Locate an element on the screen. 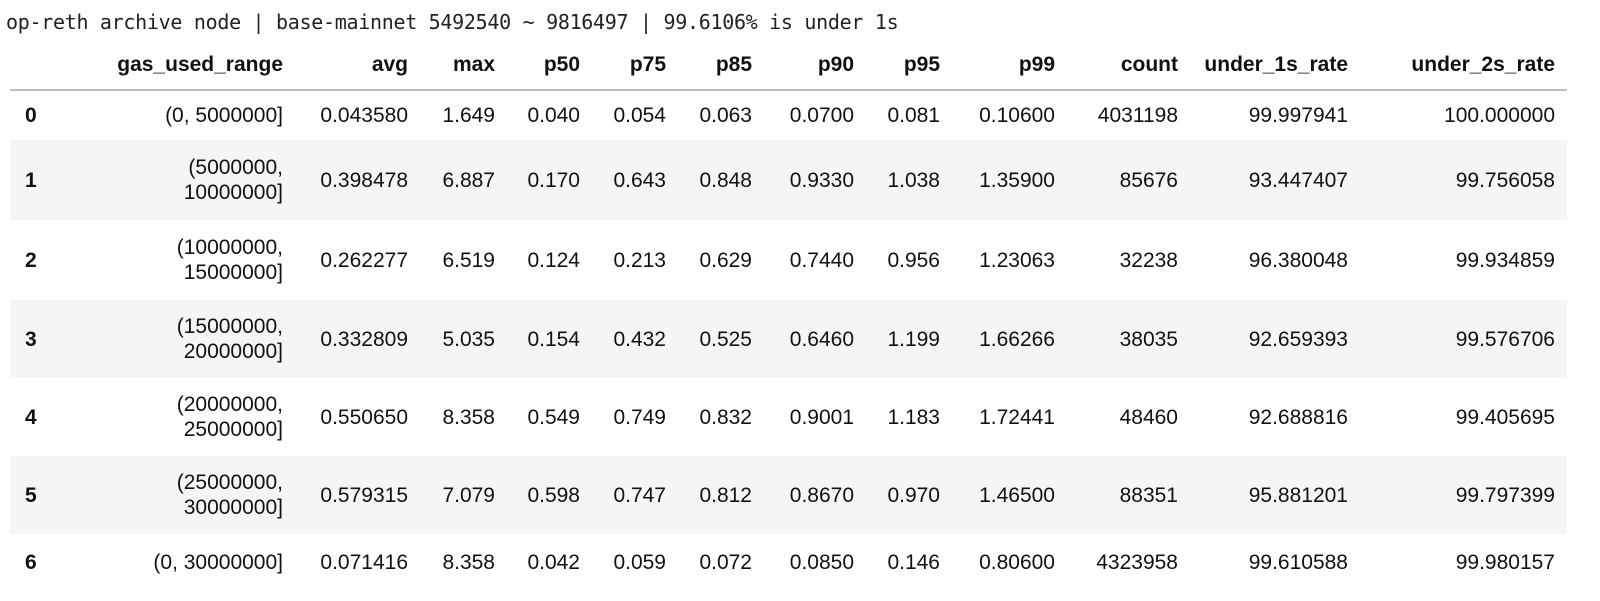 The width and height of the screenshot is (1600, 601). cell-p90: 0.8670 is located at coordinates (803, 495).